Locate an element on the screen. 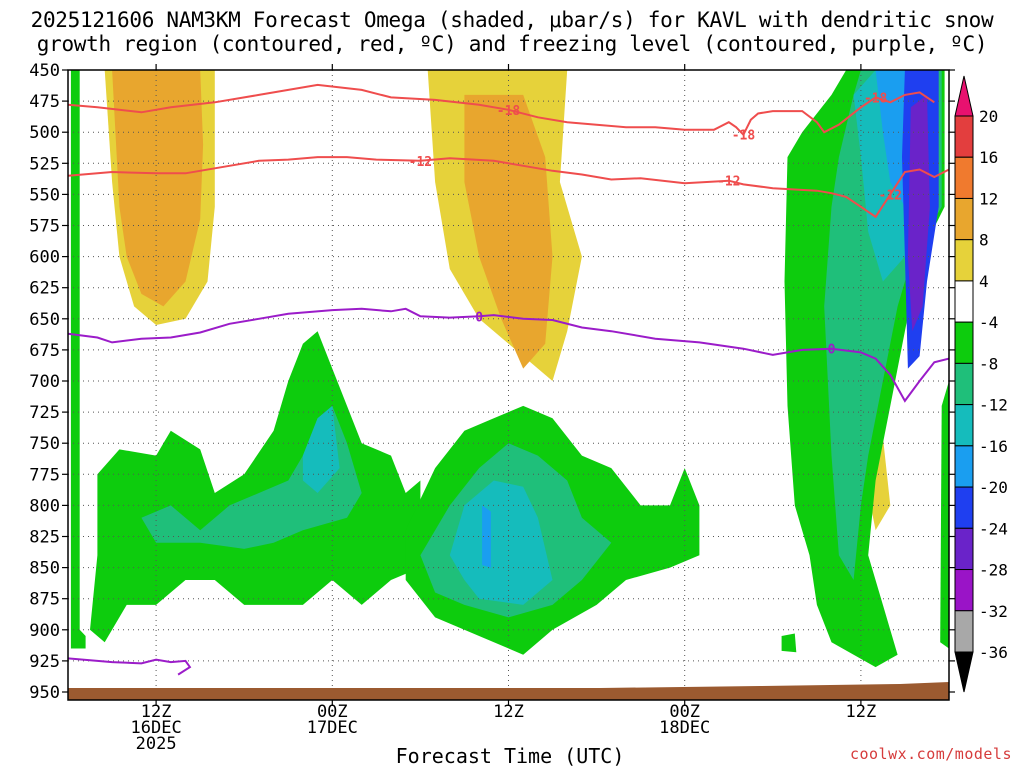  colorbar-label: 8 is located at coordinates (984, 240).